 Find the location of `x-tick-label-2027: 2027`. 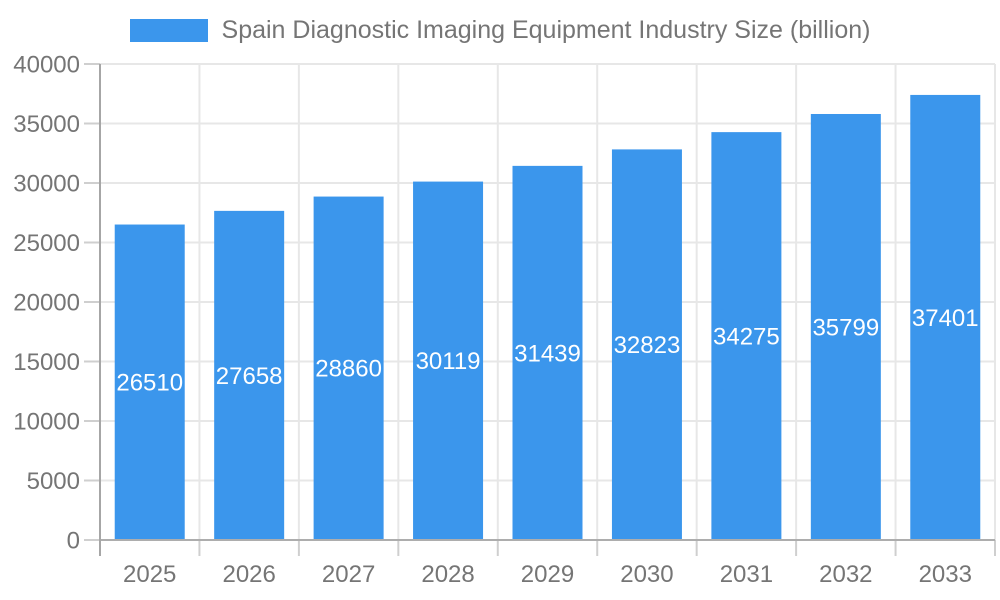

x-tick-label-2027: 2027 is located at coordinates (348, 574).